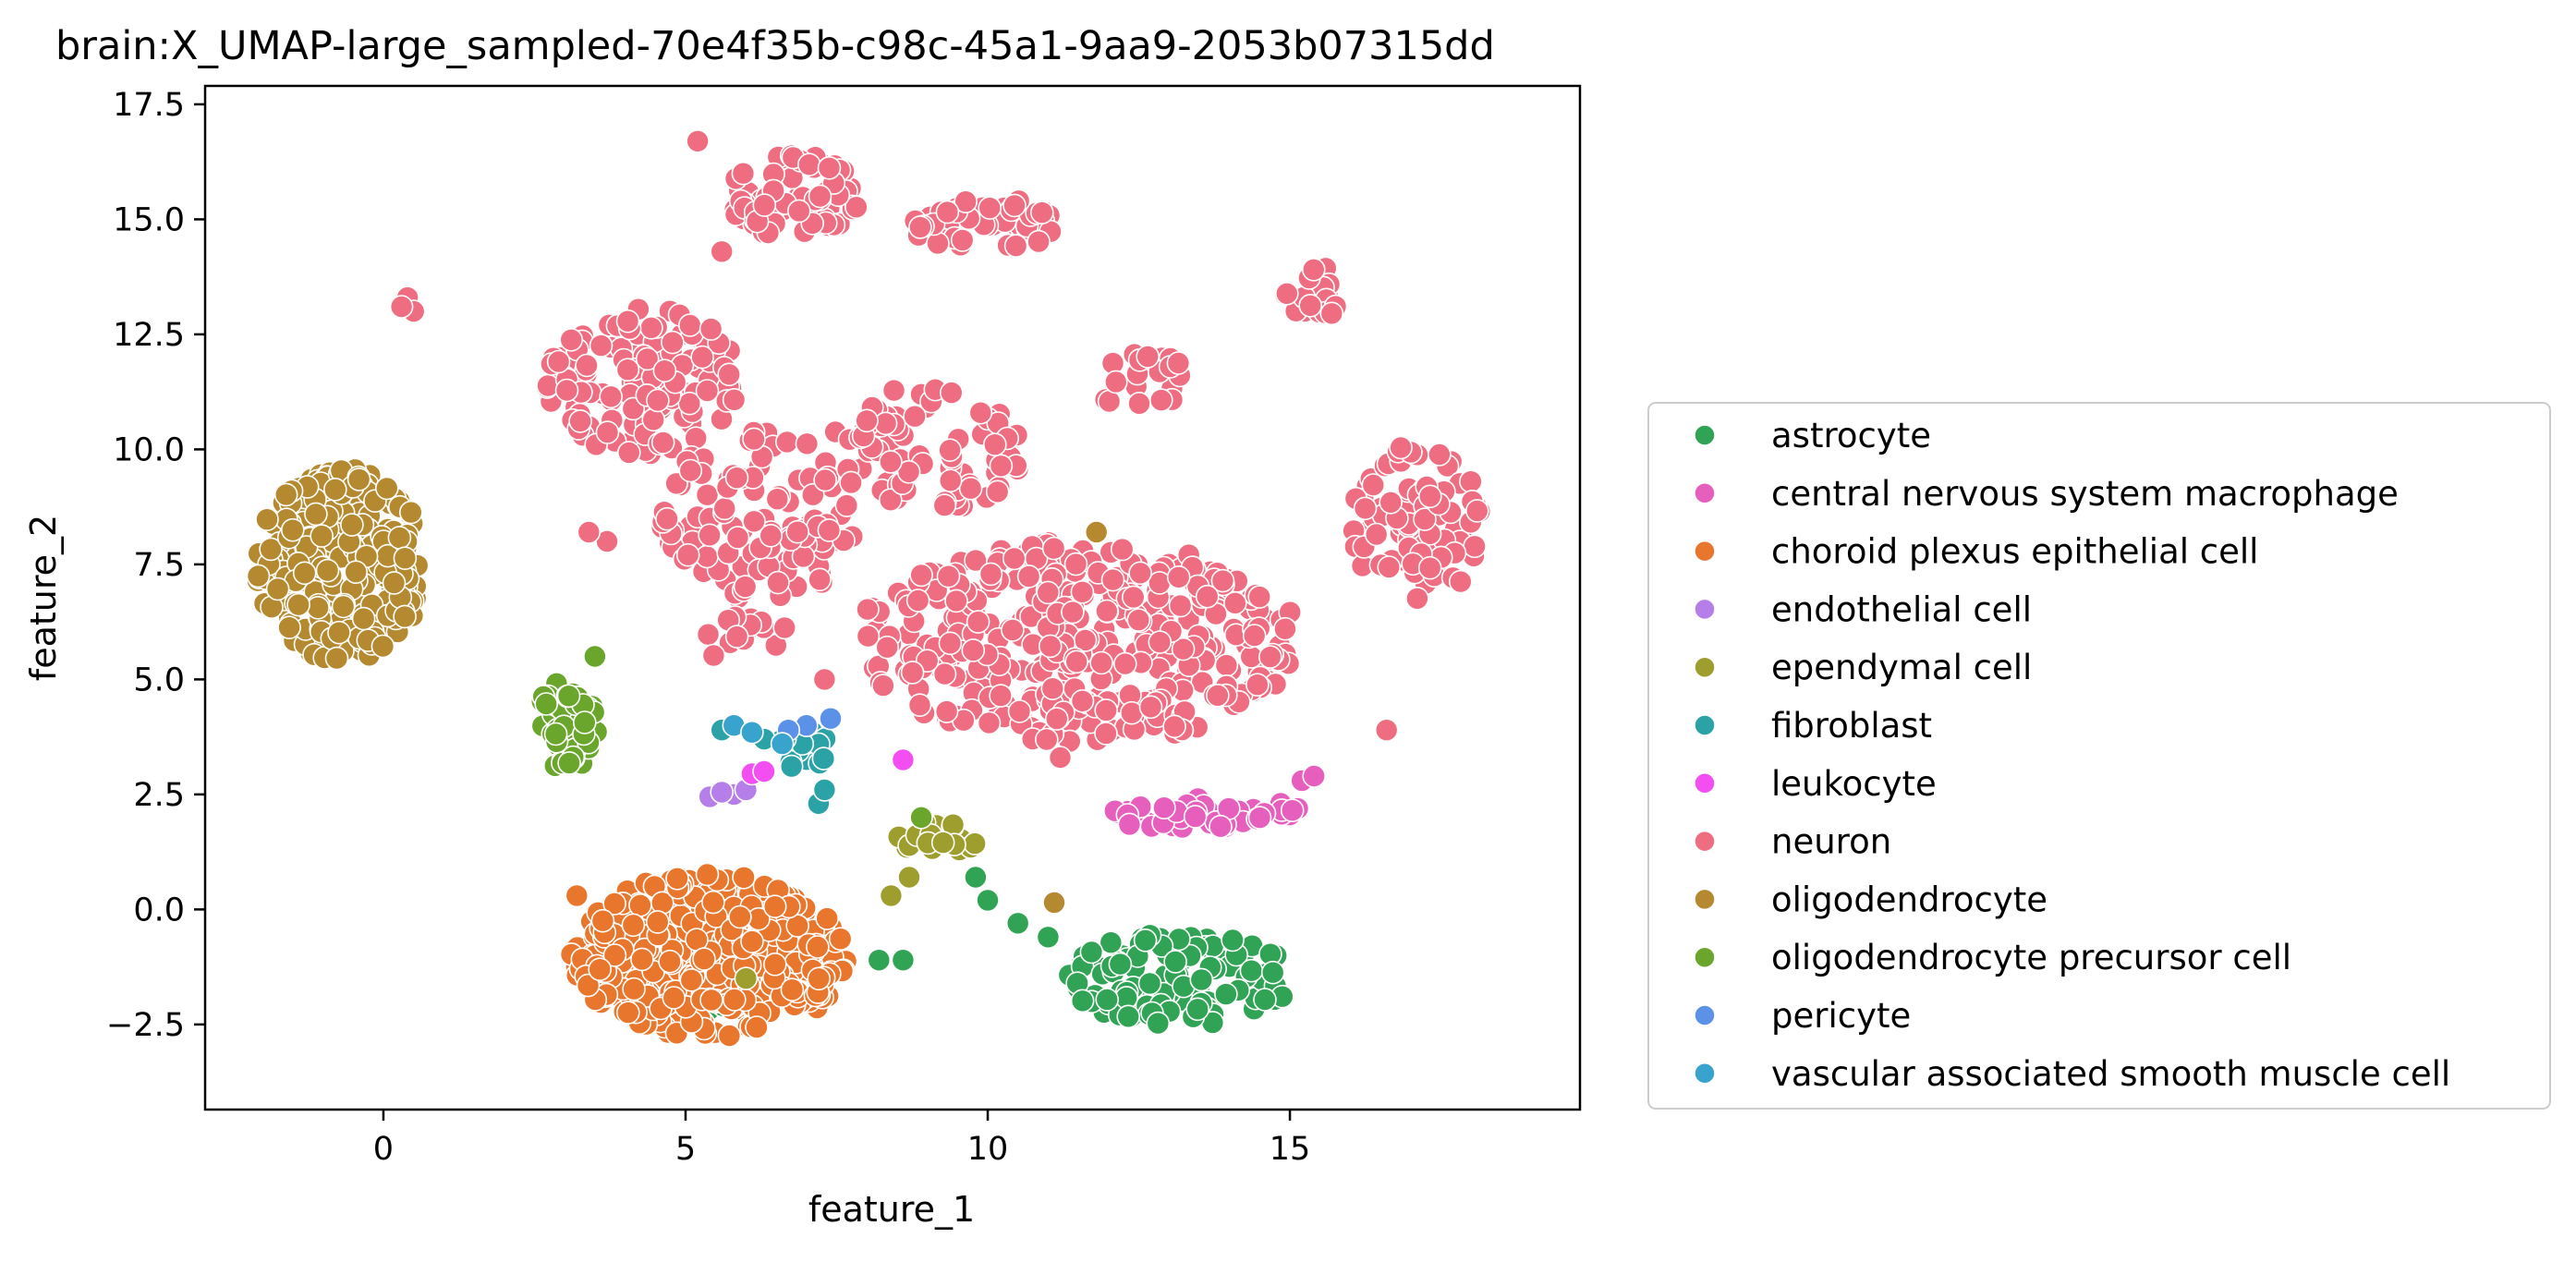  I want to click on legend-label: astrocyte, so click(1851, 436).